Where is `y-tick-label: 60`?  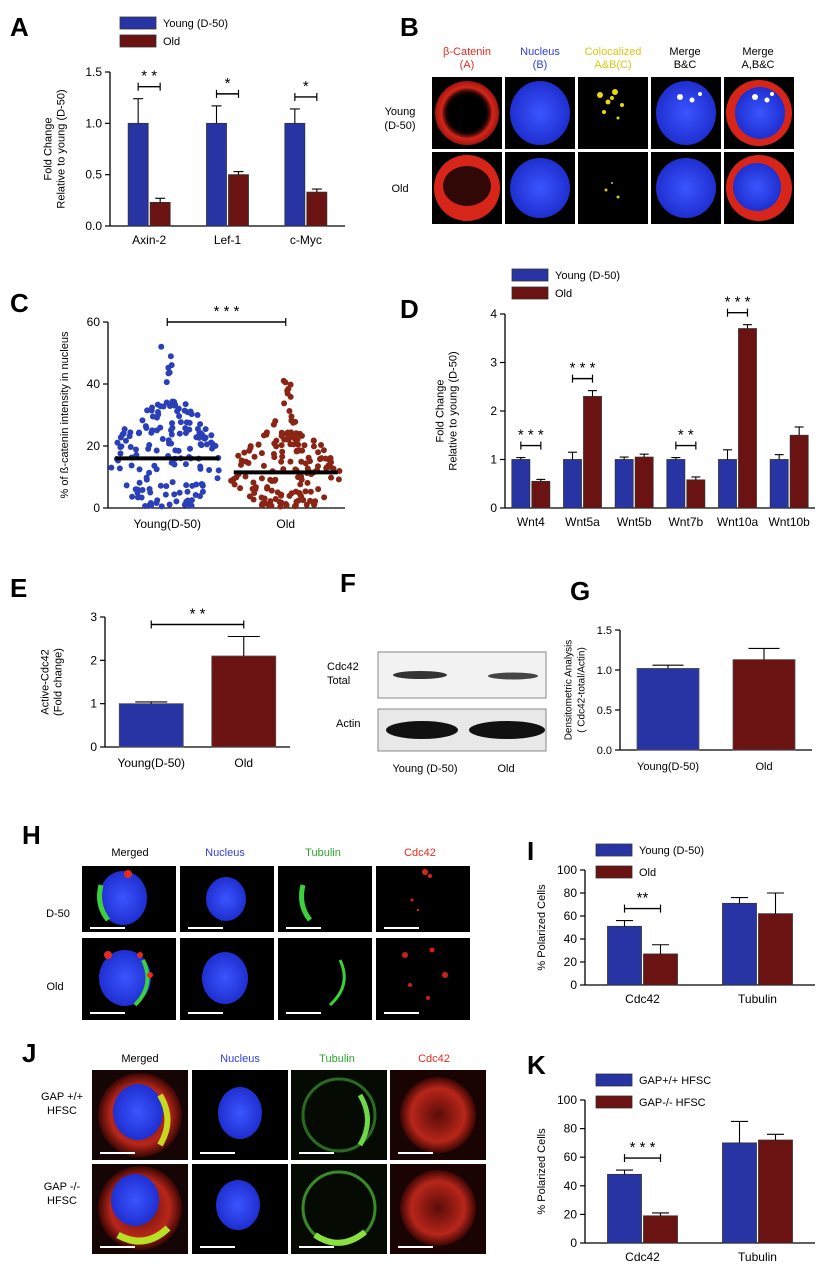
y-tick-label: 60 is located at coordinates (571, 916).